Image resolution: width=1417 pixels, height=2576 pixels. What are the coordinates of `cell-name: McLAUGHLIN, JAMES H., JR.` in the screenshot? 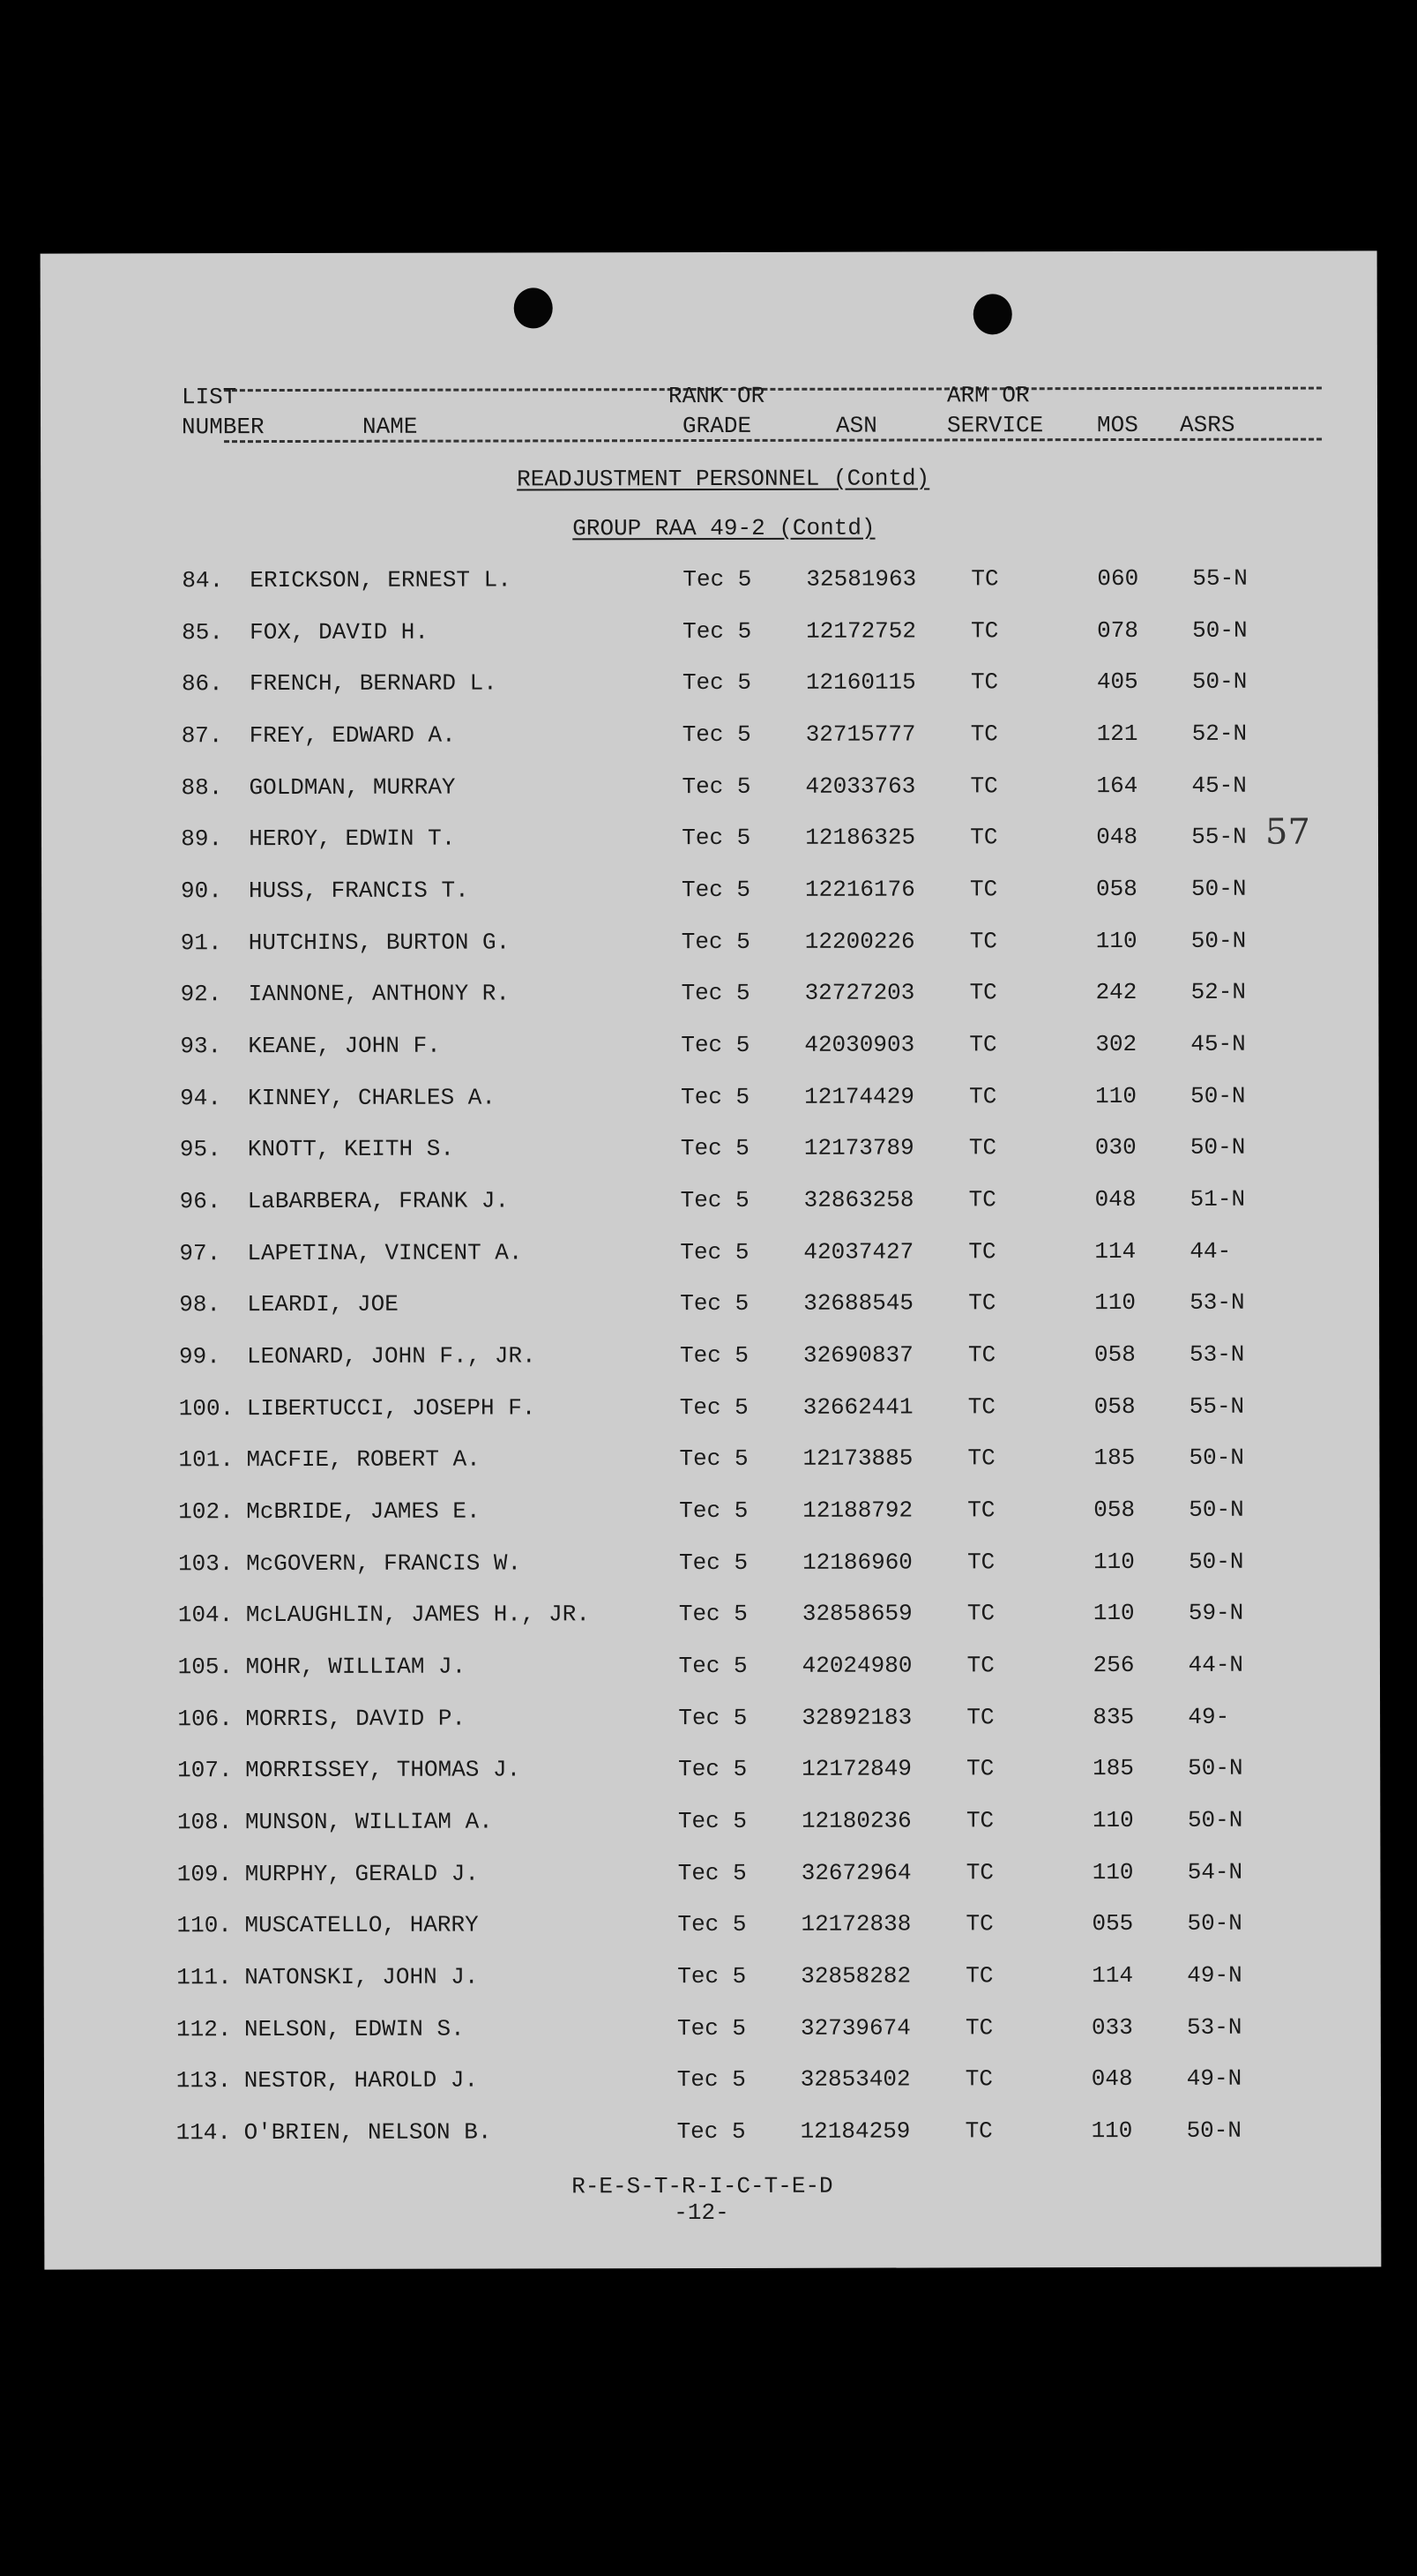 It's located at (417, 1615).